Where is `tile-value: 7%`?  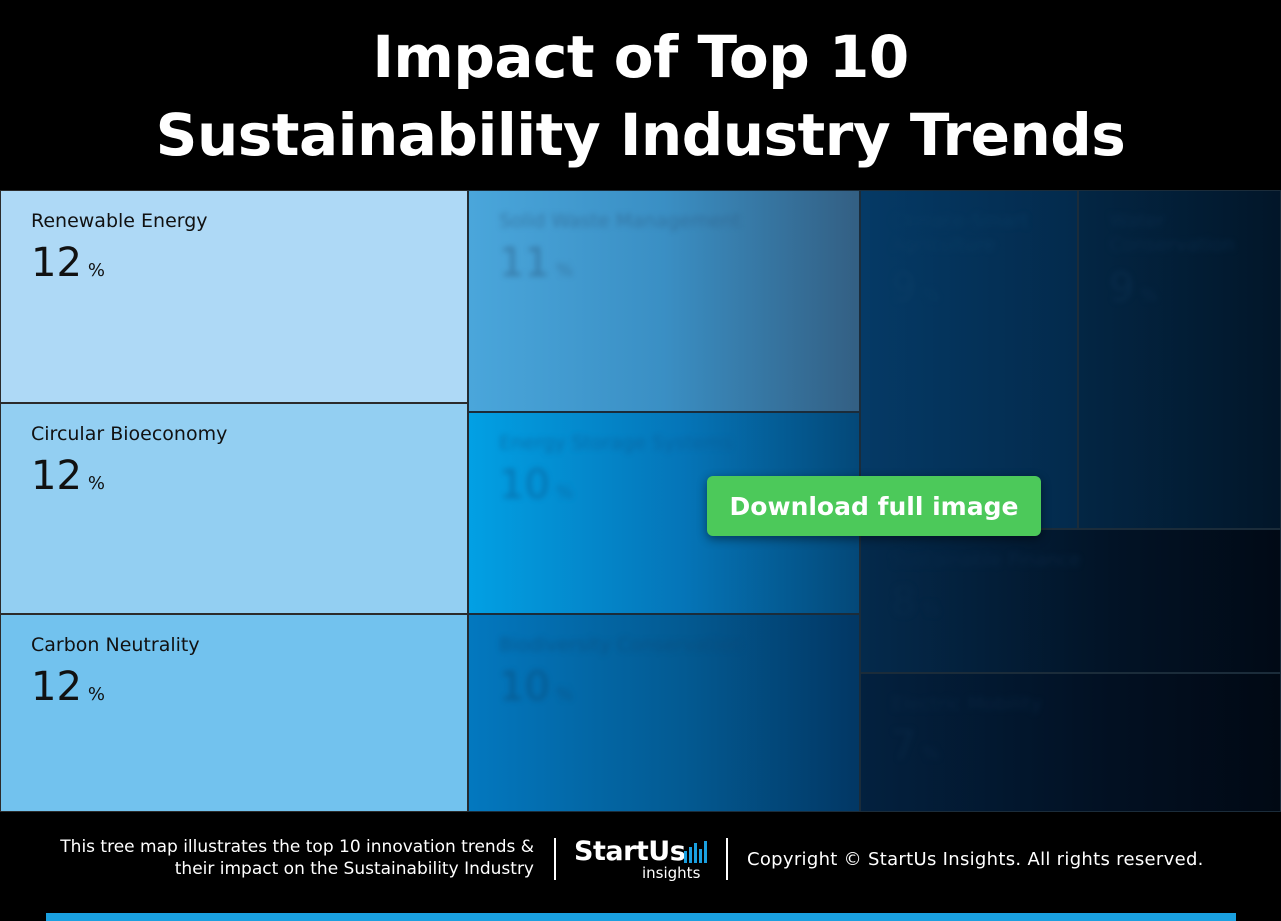
tile-value: 7% is located at coordinates (915, 750).